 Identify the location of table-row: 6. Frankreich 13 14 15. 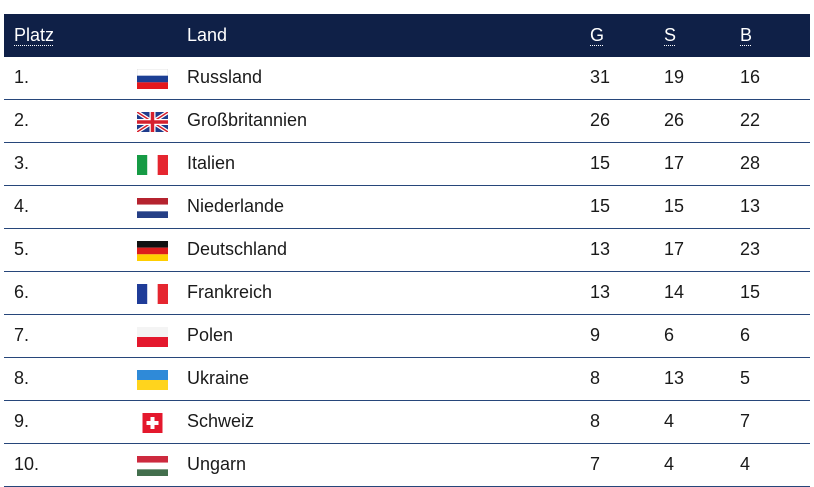
(407, 293).